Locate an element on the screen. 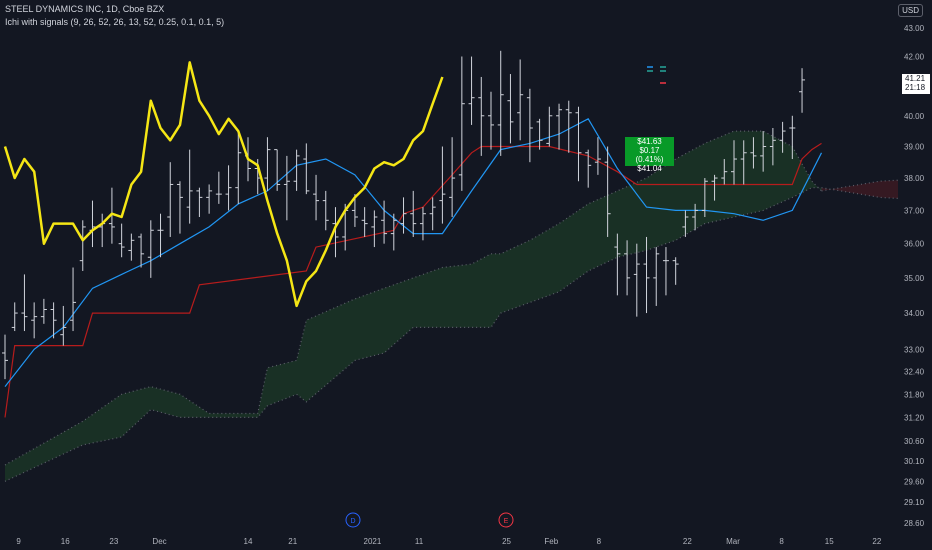 The image size is (932, 550). tooltip-low: $41.04 is located at coordinates (649, 168).